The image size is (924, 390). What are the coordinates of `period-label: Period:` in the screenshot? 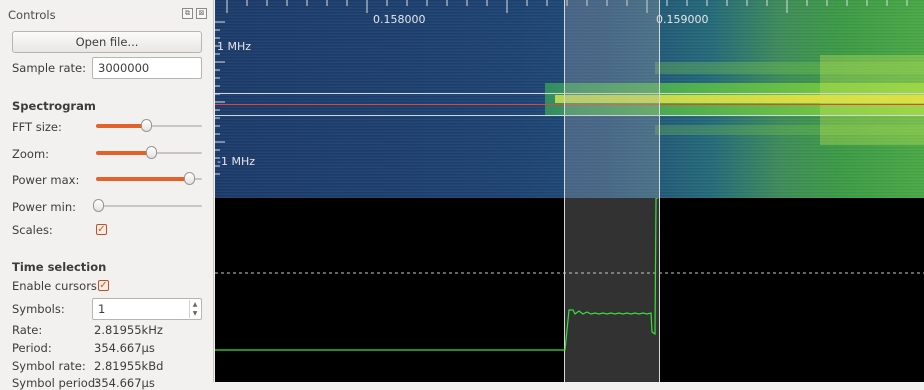 It's located at (32, 348).